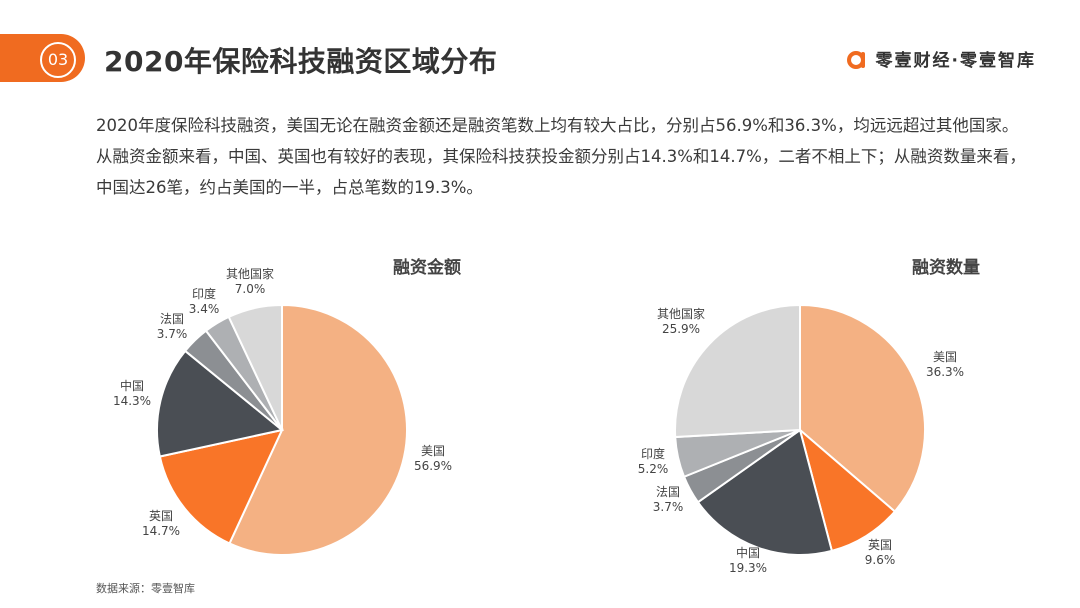 The width and height of the screenshot is (1080, 608). What do you see at coordinates (748, 552) in the screenshot?
I see `pie-count-label-name-2: 中国` at bounding box center [748, 552].